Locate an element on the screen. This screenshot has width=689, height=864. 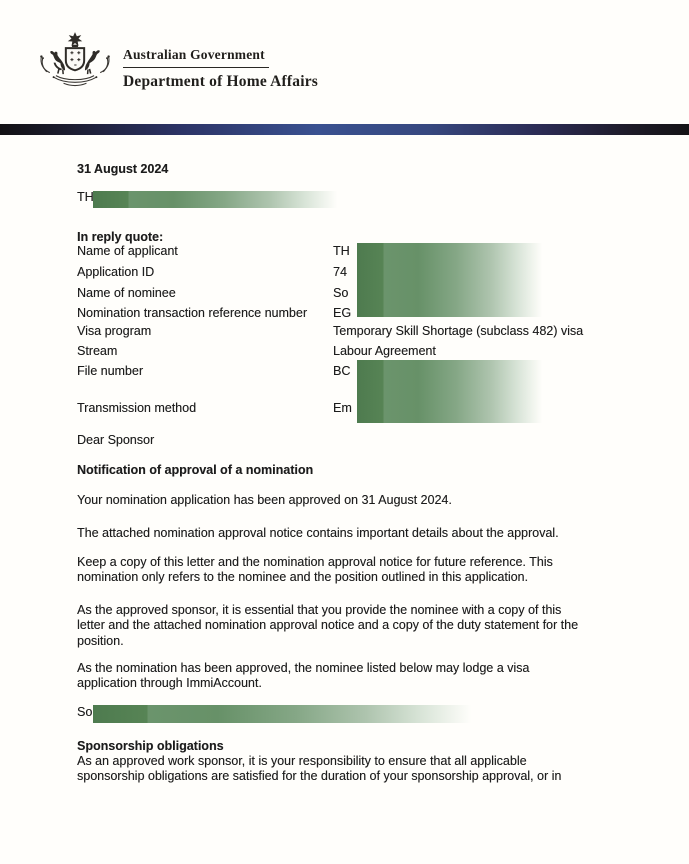
header-band is located at coordinates (344, 129).